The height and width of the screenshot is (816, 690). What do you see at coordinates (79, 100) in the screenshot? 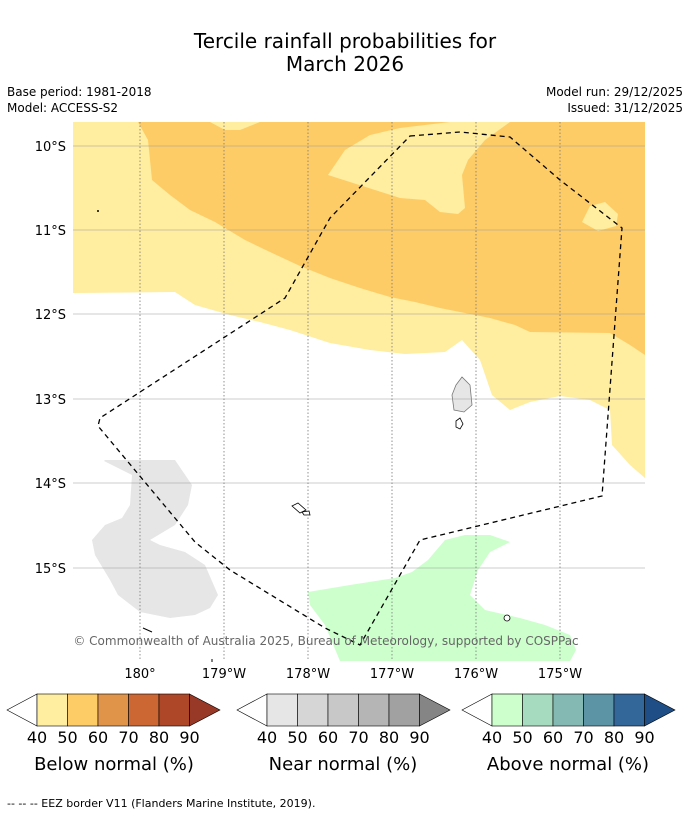
I see `meta-left: Base period: 1981-2018 Model: ACCESS-S2` at bounding box center [79, 100].